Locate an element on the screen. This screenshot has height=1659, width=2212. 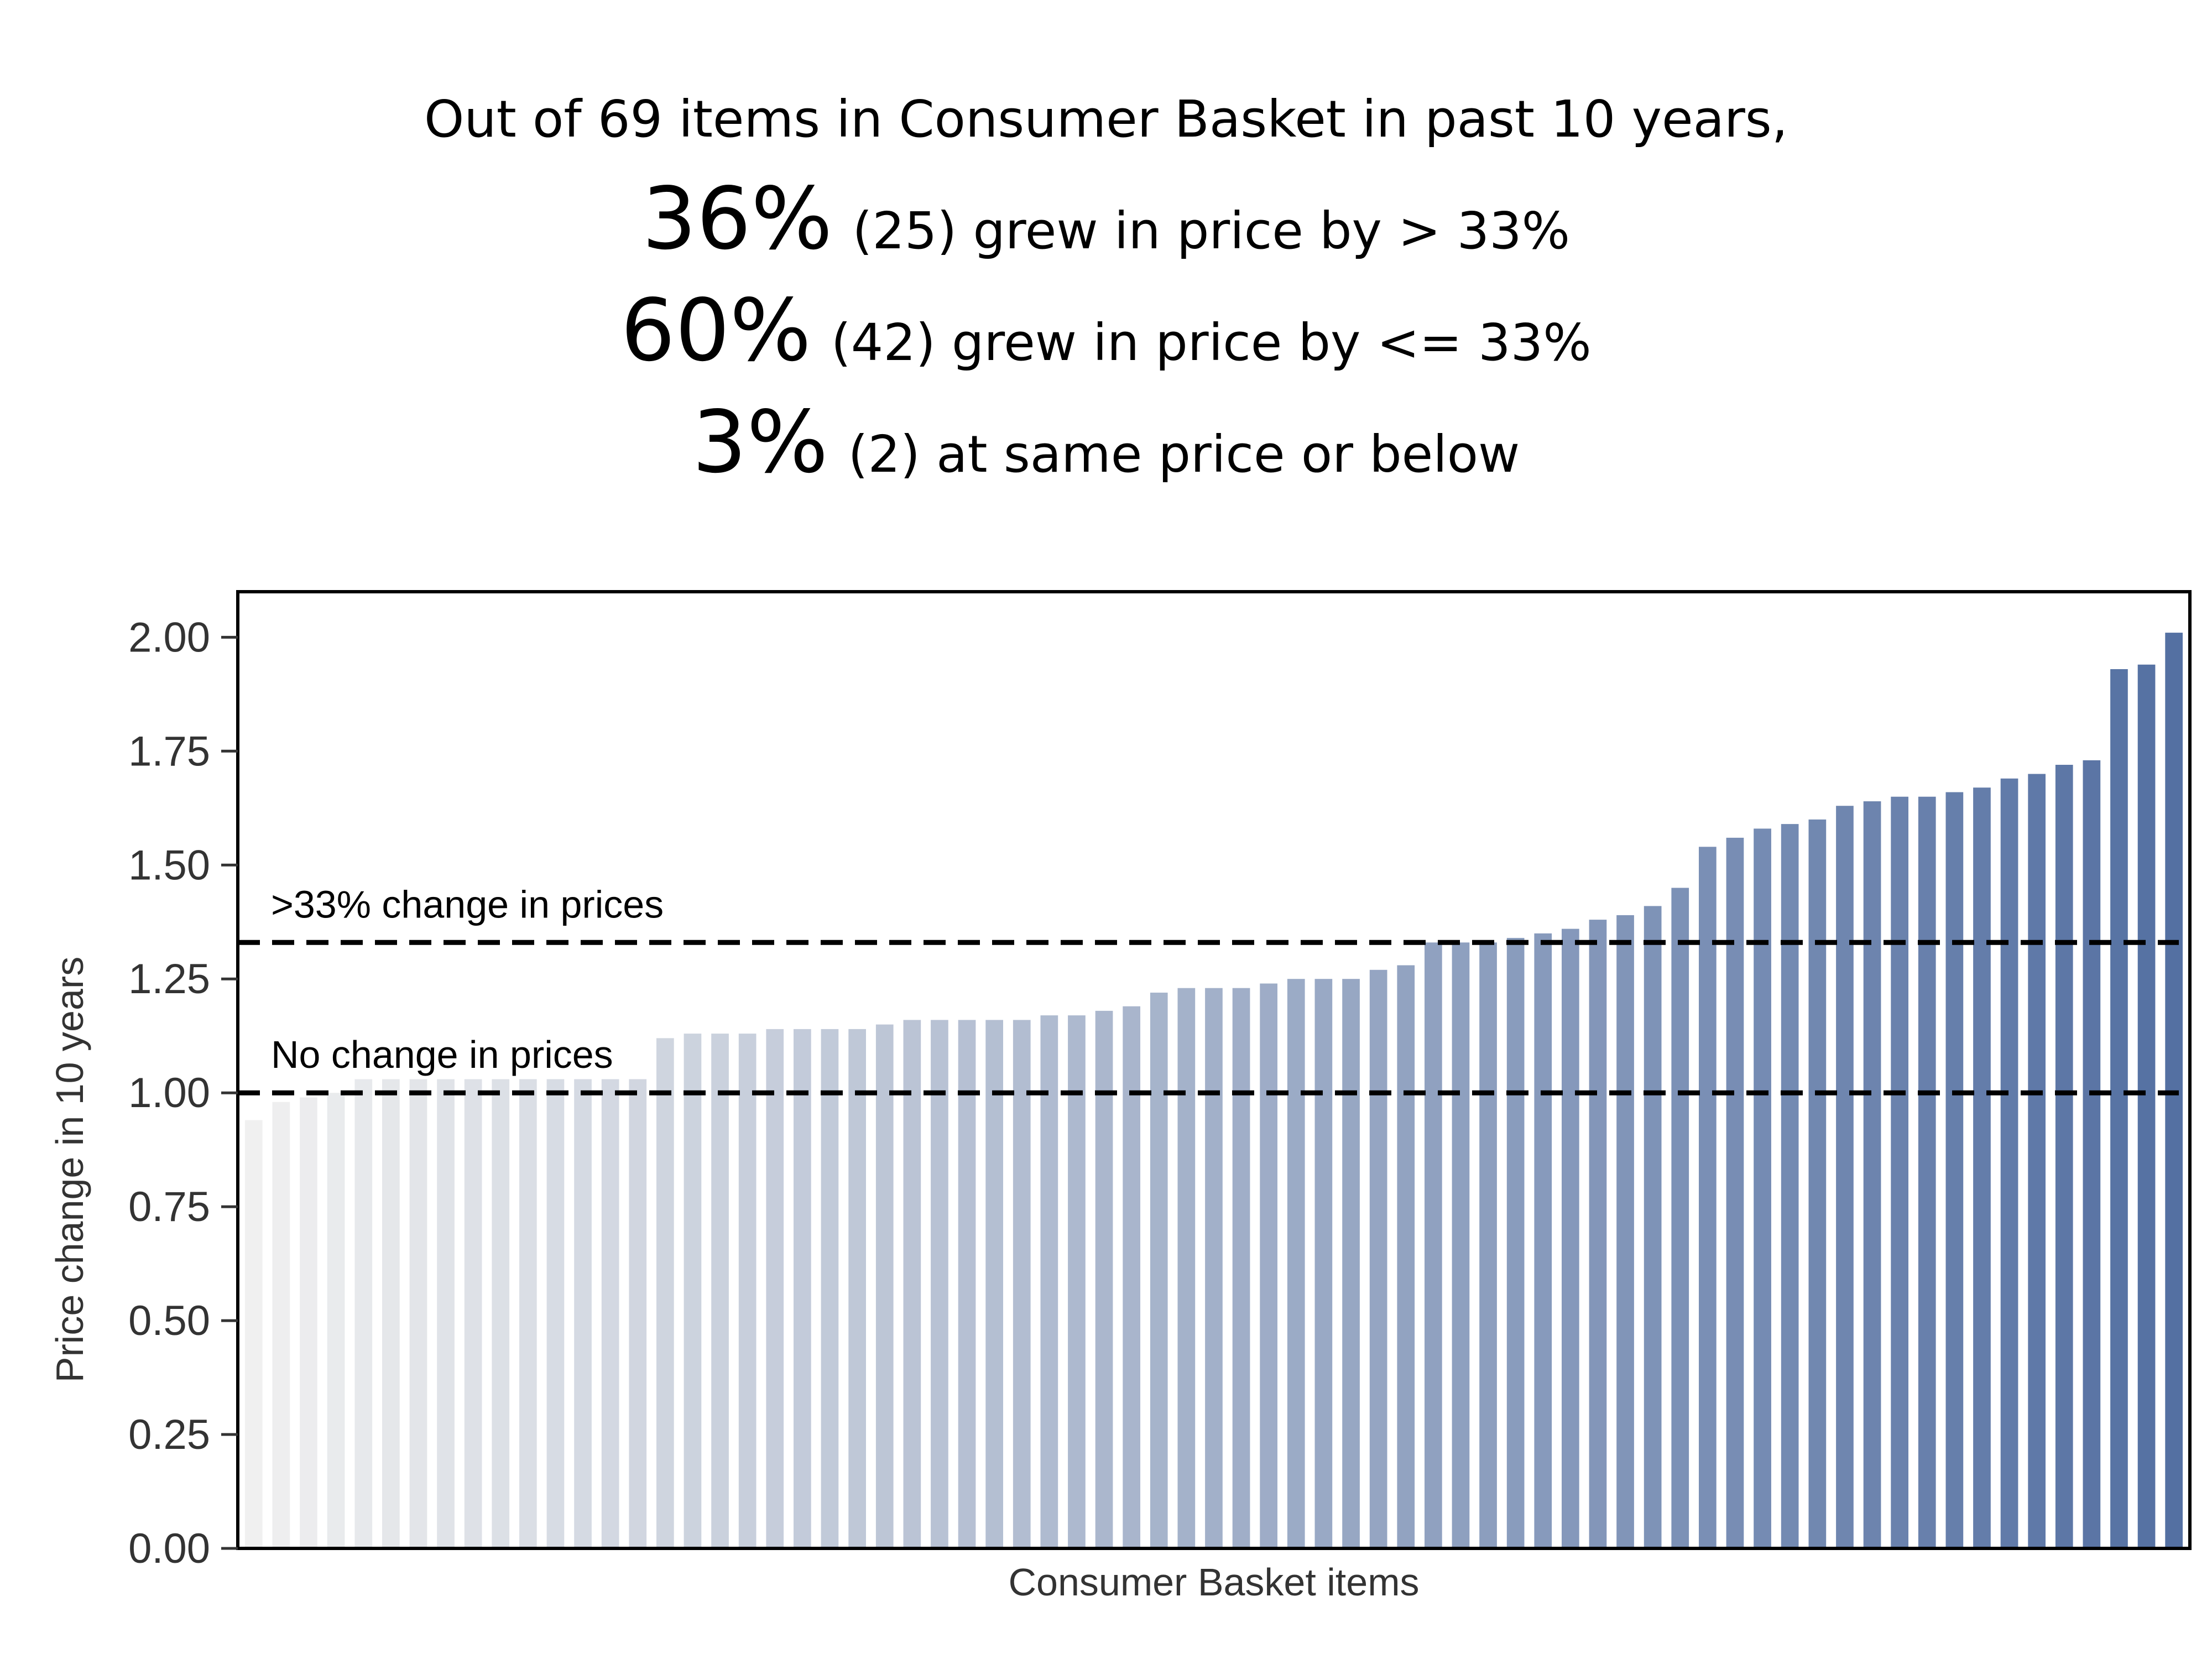
y-tick-label: 1.50 is located at coordinates (169, 866).